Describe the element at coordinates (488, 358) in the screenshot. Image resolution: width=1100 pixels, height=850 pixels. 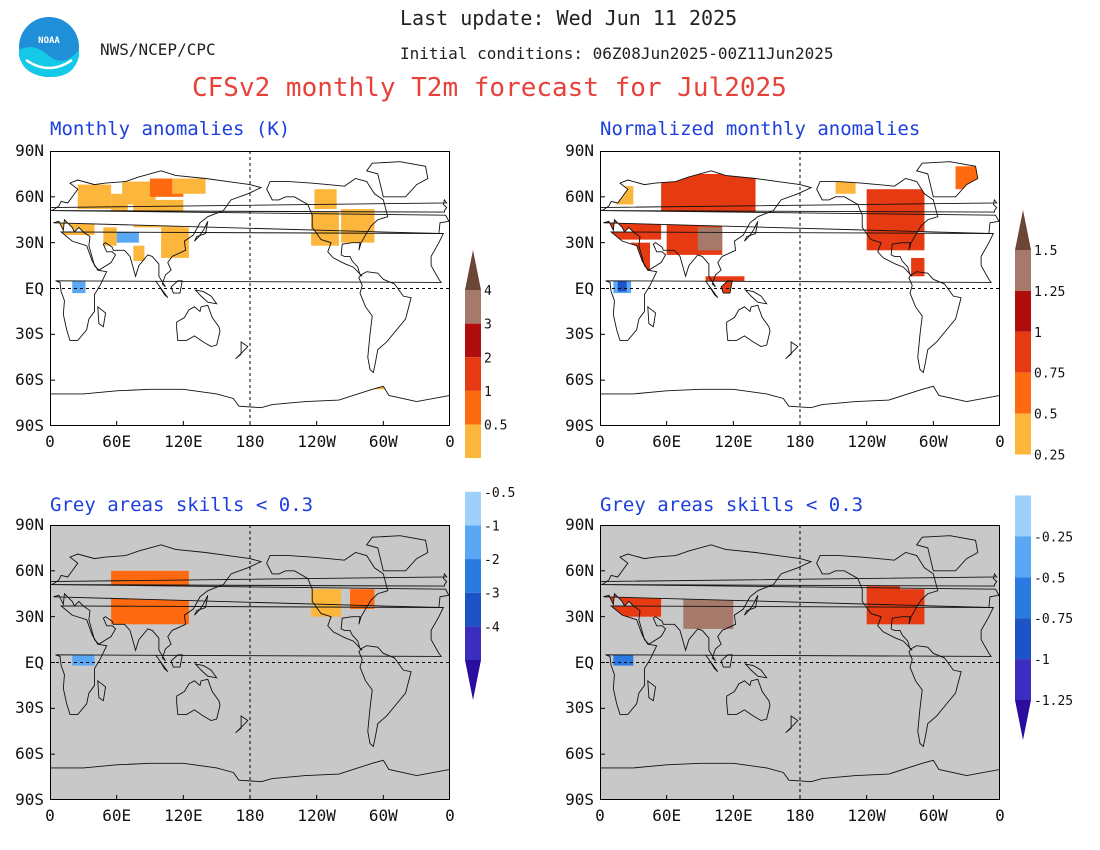
I see `colorbar-tick-label: 2` at that location.